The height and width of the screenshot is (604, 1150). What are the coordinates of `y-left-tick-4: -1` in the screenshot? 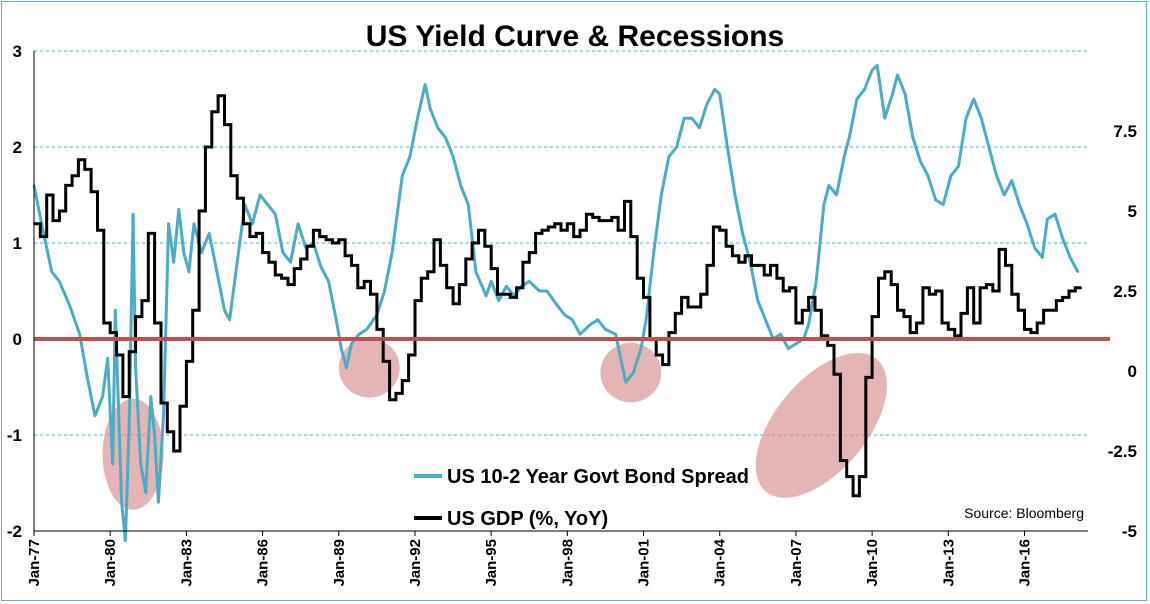 It's located at (14, 435).